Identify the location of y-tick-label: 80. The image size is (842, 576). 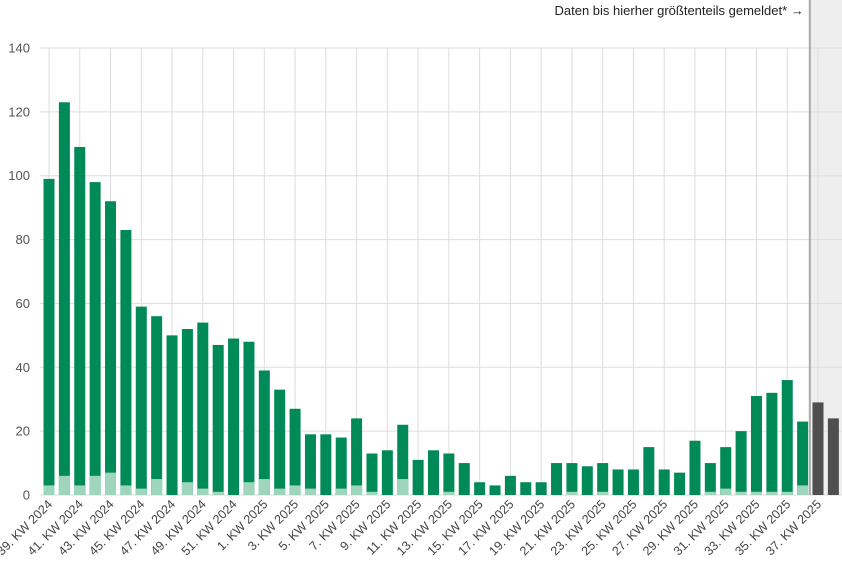
(23, 239).